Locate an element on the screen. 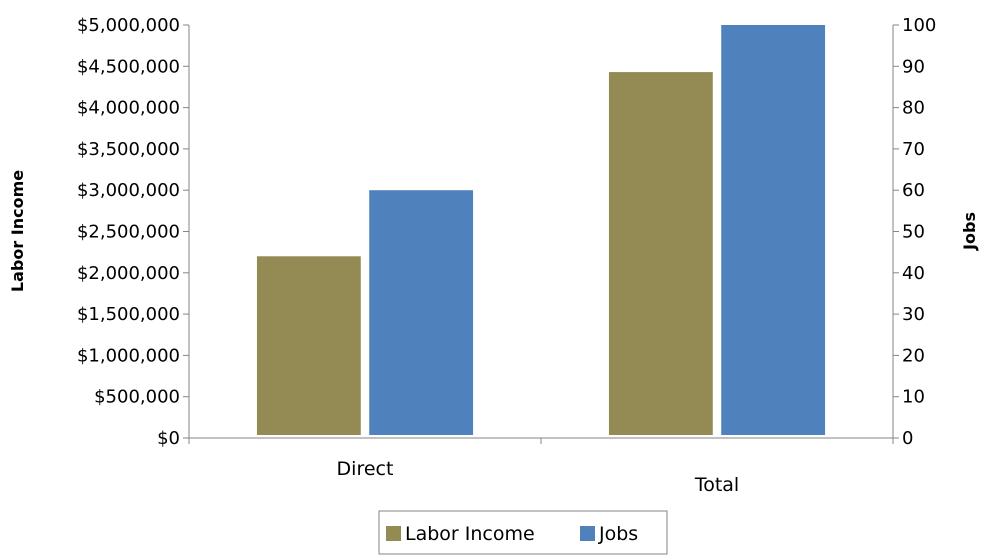 The image size is (987, 560). y2-axis-title: Jobs is located at coordinates (969, 231).